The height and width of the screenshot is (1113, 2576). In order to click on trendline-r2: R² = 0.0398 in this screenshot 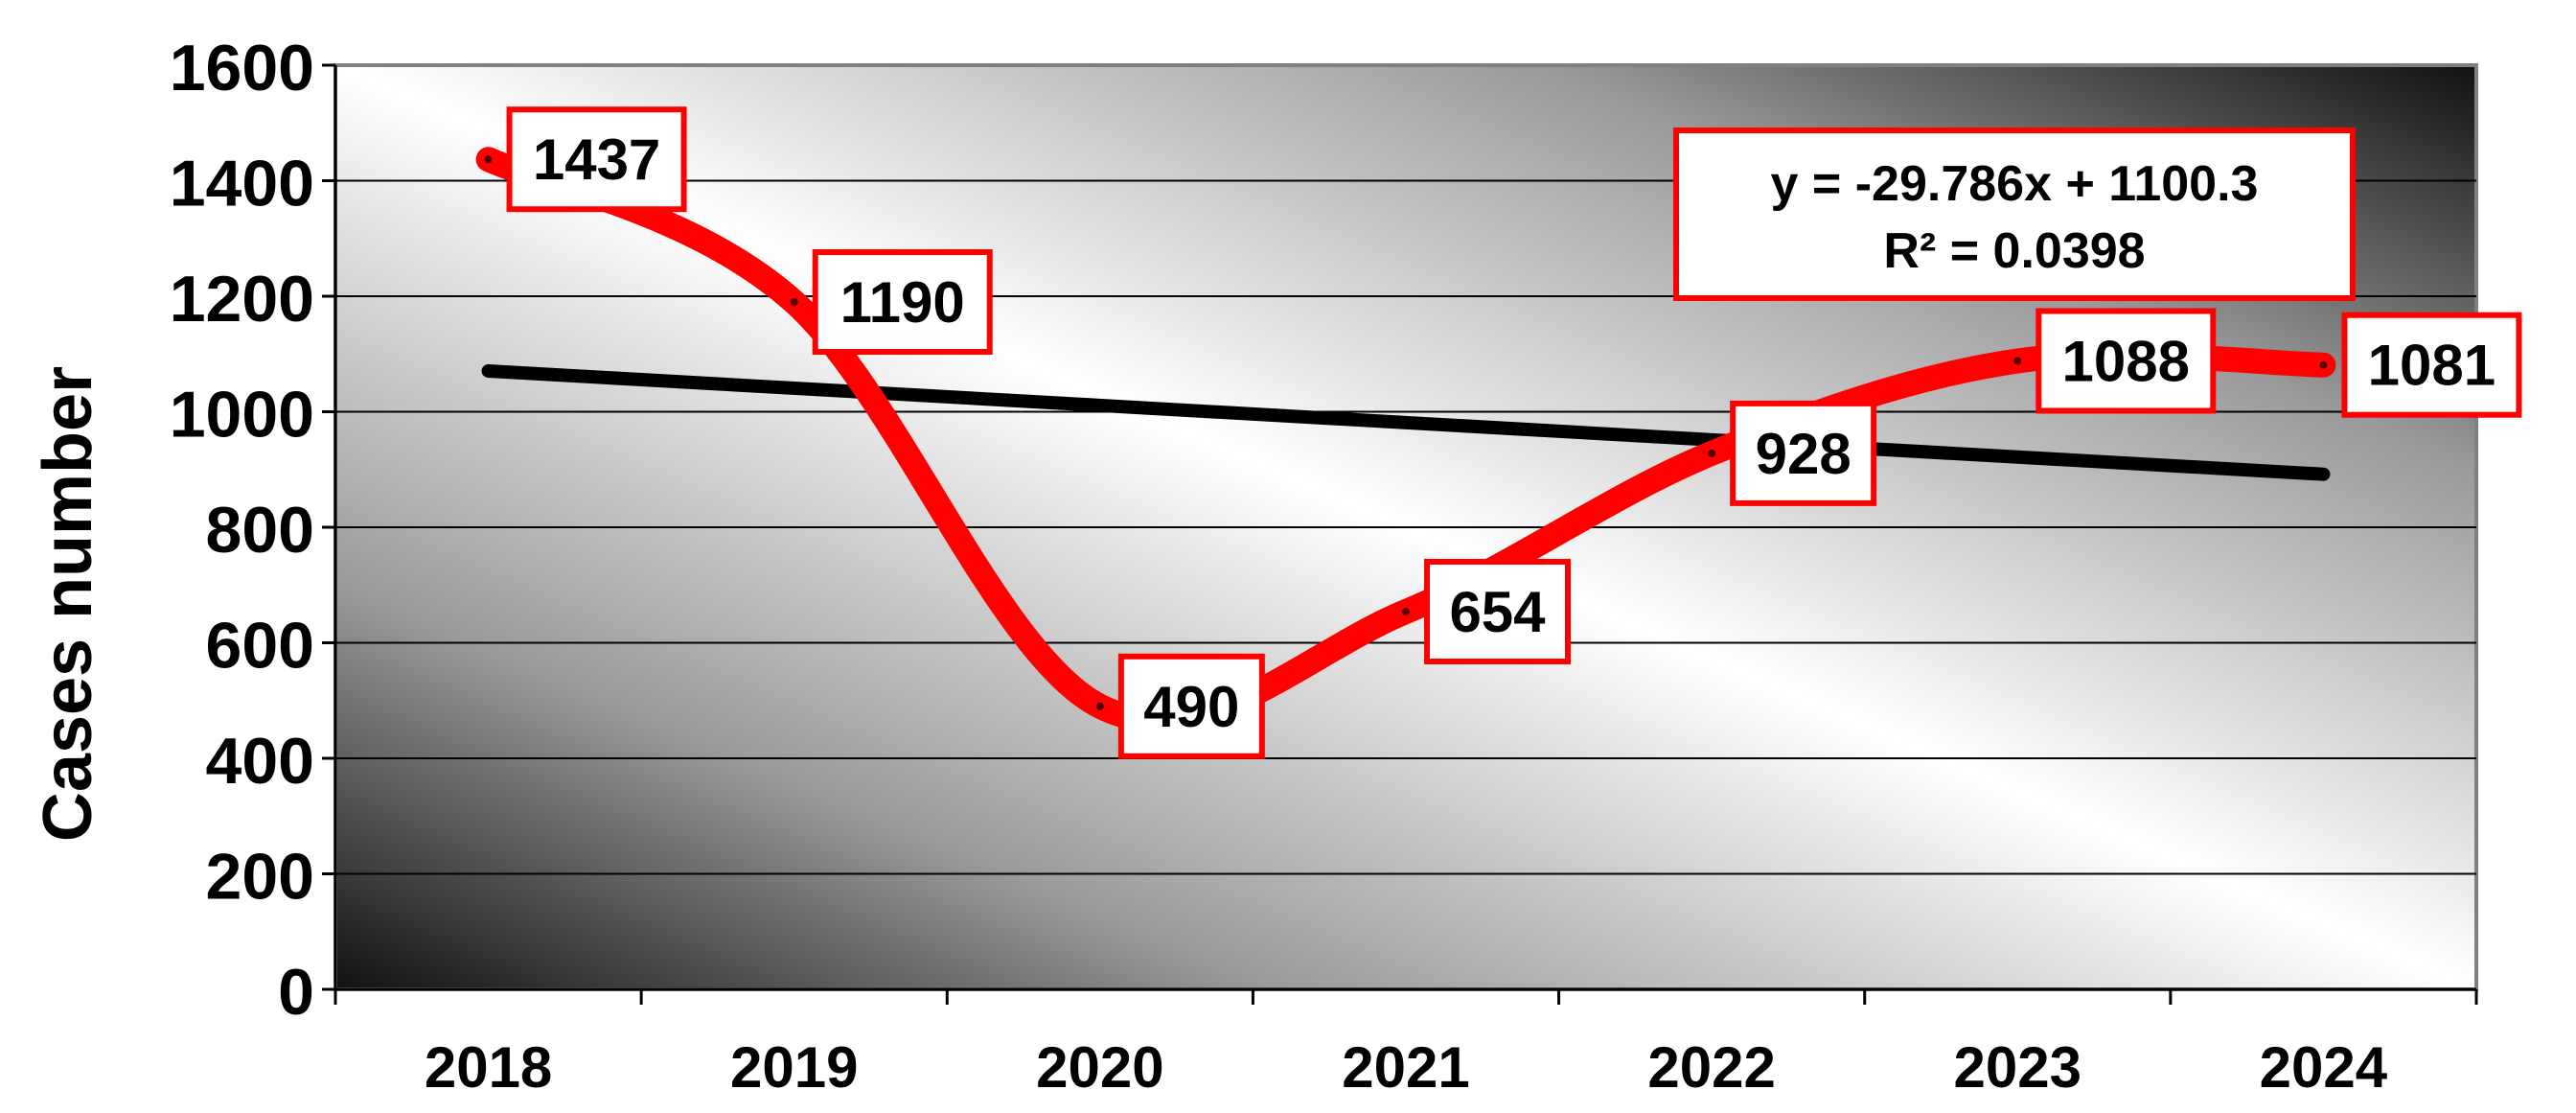, I will do `click(2014, 251)`.